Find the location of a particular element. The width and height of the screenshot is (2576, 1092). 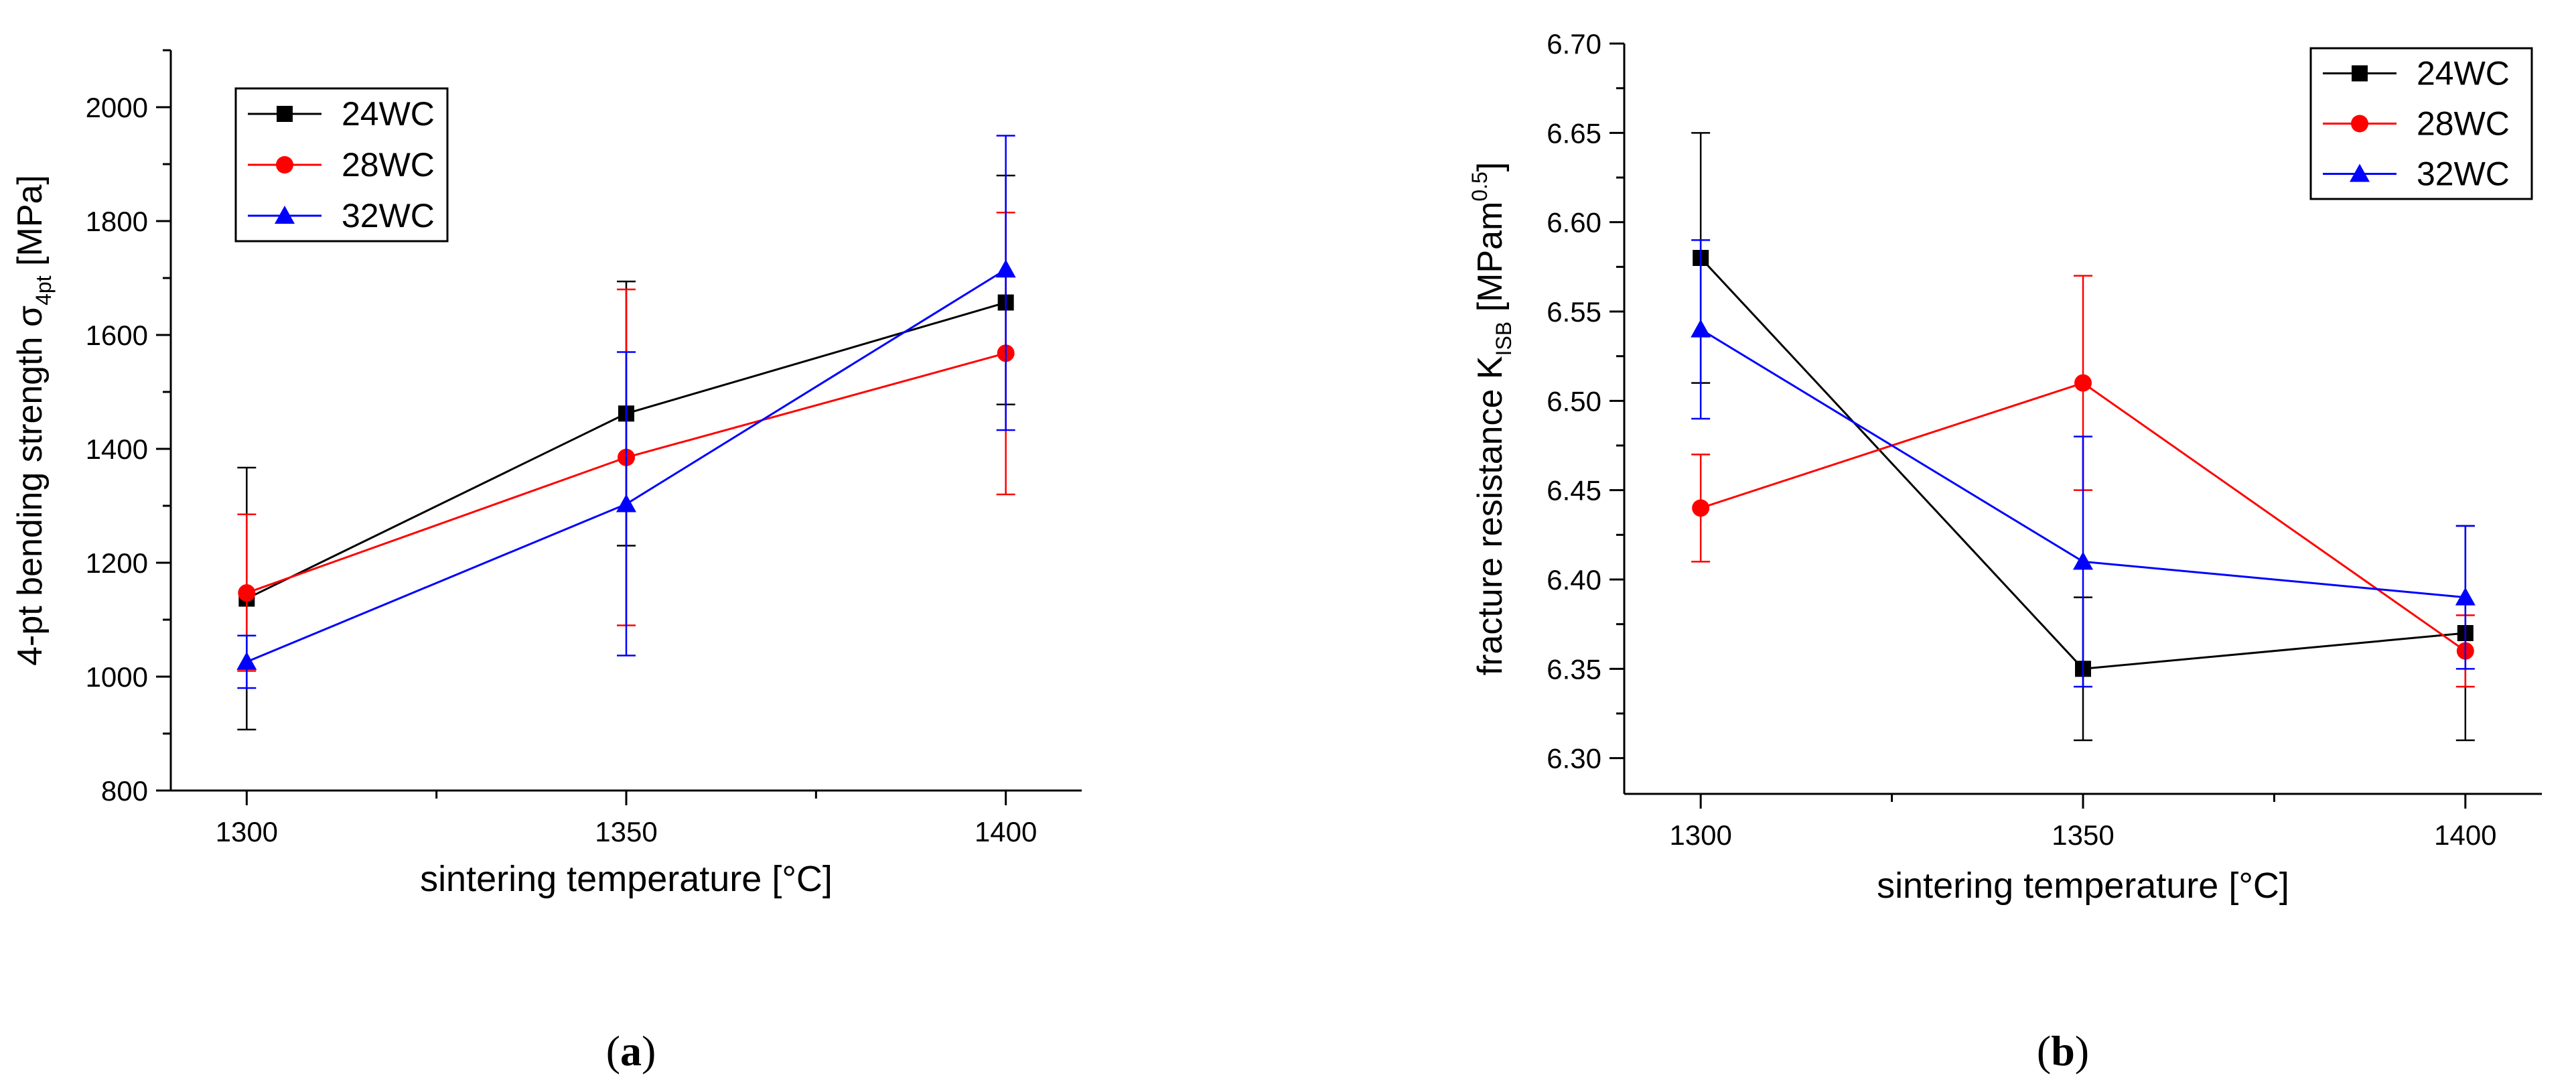

chart-a-y-tick-label: 1800 is located at coordinates (117, 222).